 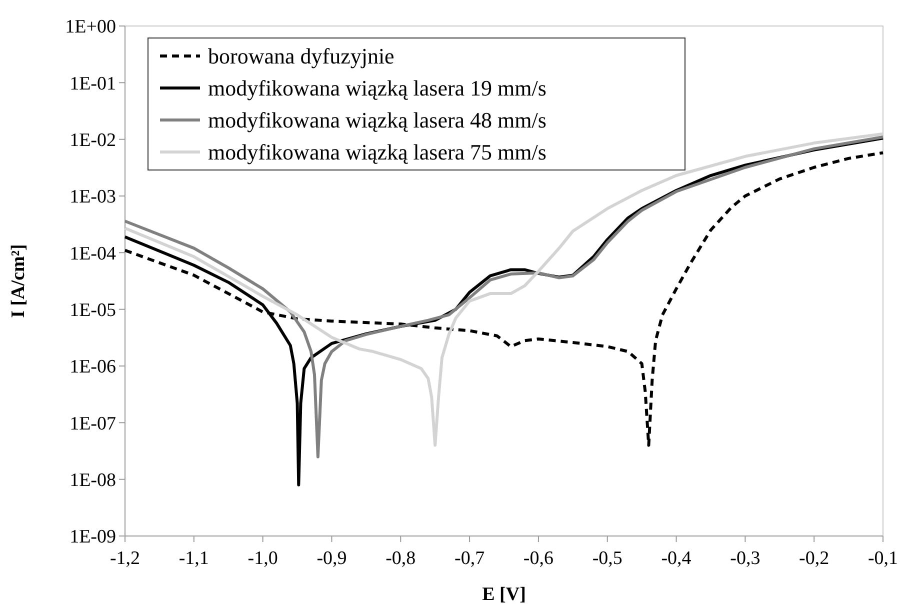 I want to click on y-tick-label: 1E-07, so click(x=93, y=423).